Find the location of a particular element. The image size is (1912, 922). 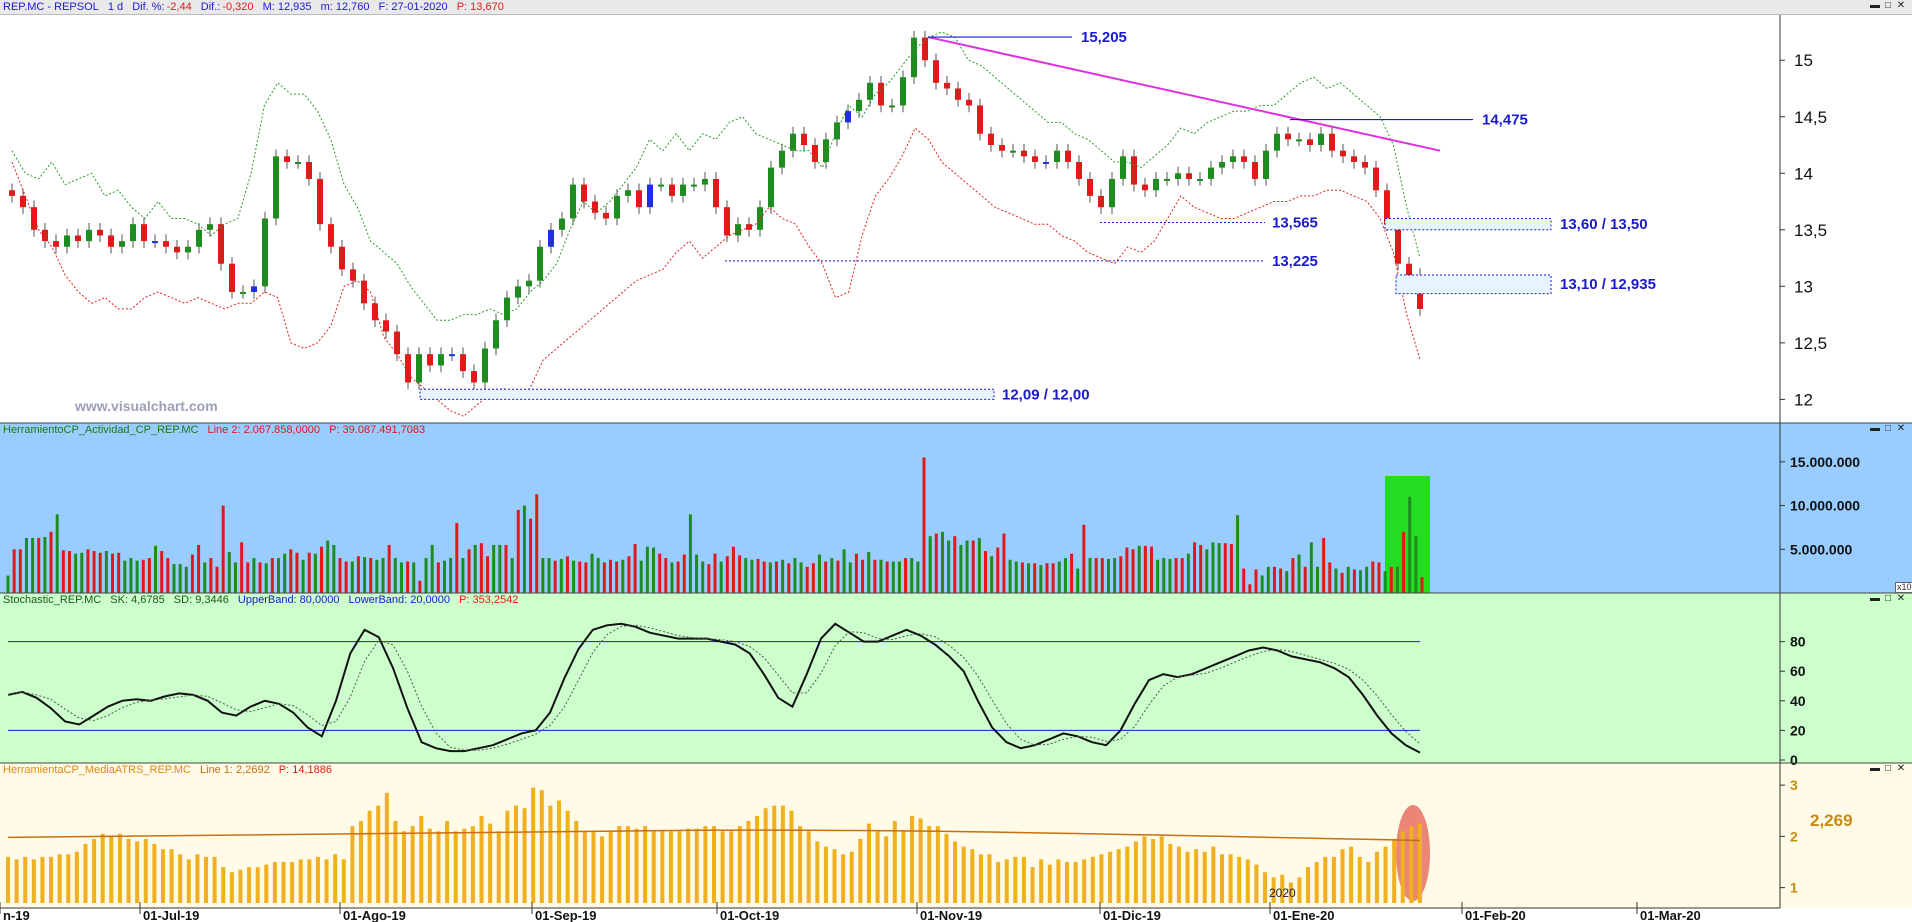

watermark: www.visualchart.com is located at coordinates (146, 406).